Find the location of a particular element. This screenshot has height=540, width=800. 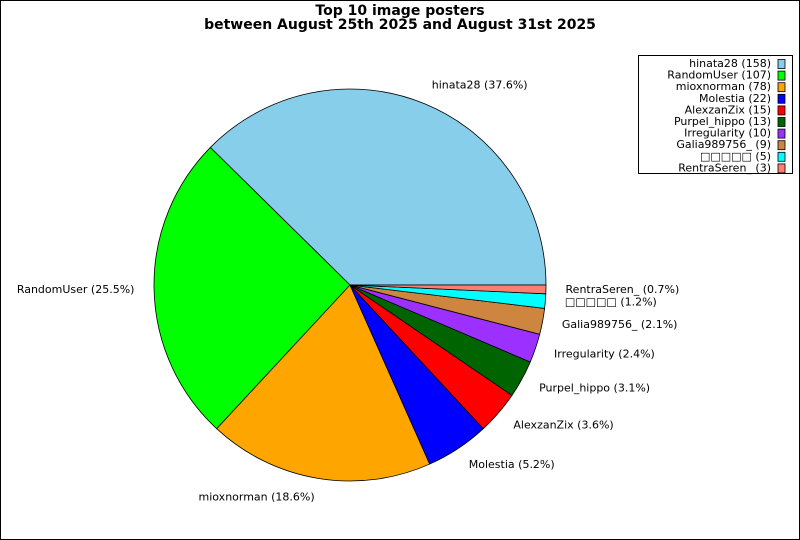

slice-label: □□□□□ (1.2%) is located at coordinates (611, 302).